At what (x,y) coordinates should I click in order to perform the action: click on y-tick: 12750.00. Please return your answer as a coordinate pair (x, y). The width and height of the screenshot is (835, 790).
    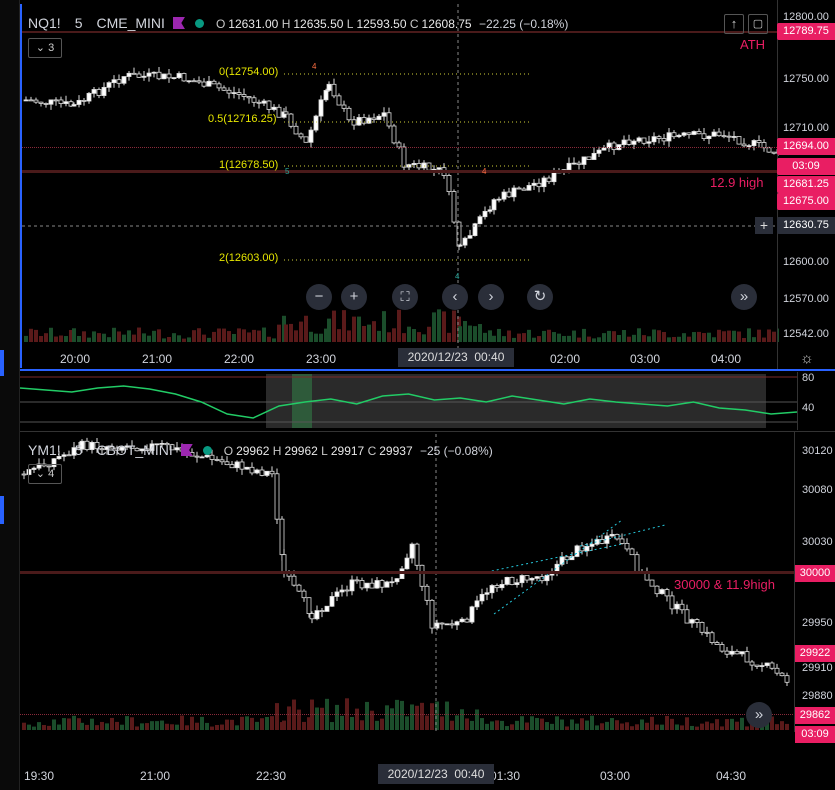
    Looking at the image, I should click on (806, 79).